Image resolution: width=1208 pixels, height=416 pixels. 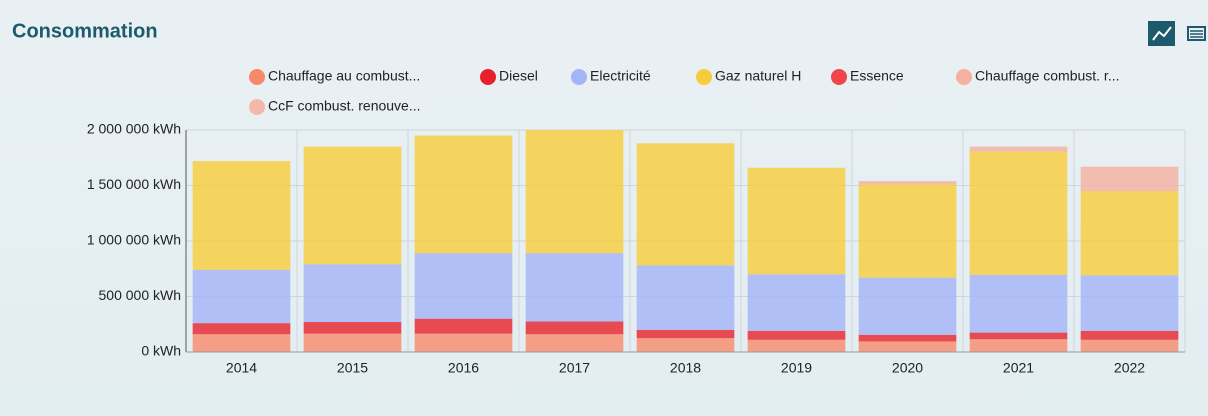 What do you see at coordinates (907, 368) in the screenshot?
I see `x-tick-label: 2020` at bounding box center [907, 368].